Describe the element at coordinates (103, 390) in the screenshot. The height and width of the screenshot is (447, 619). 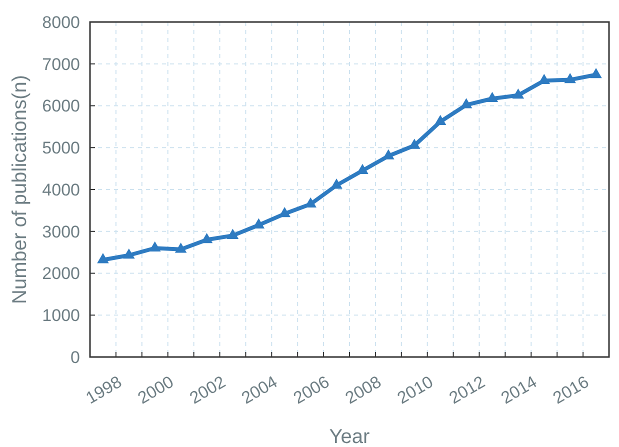
I see `x-tick-label: 1998` at that location.